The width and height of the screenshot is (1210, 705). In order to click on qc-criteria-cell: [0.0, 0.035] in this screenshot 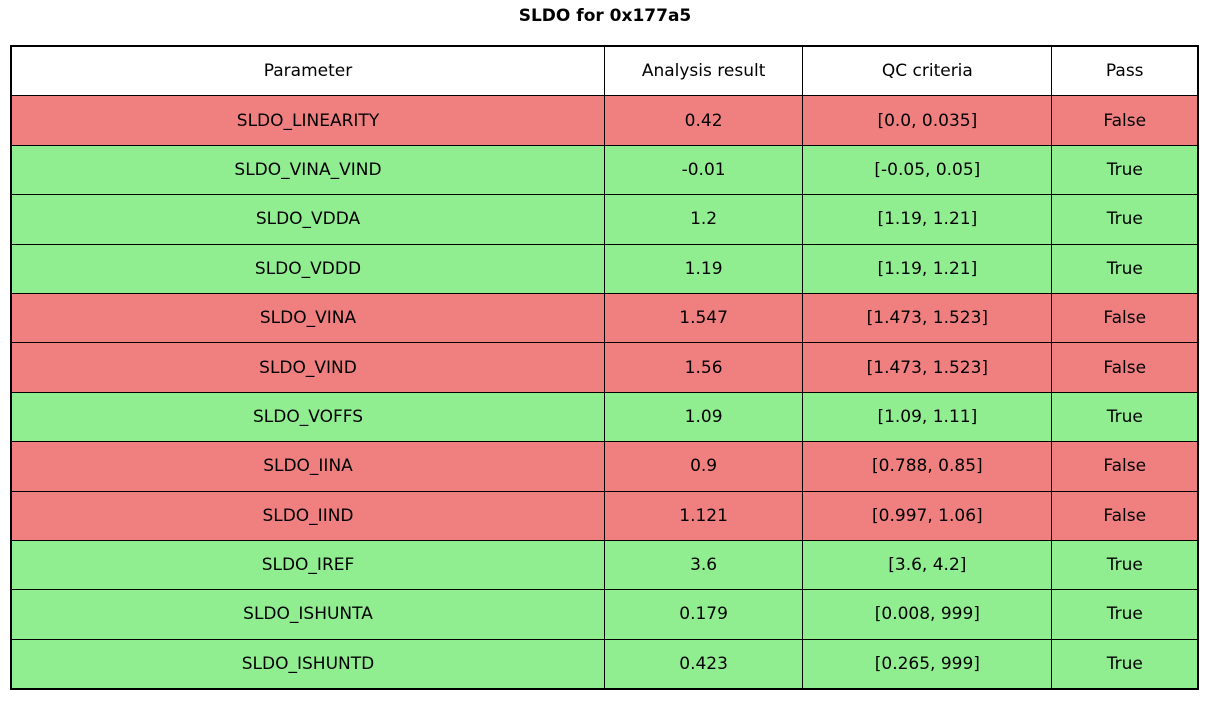, I will do `click(927, 120)`.